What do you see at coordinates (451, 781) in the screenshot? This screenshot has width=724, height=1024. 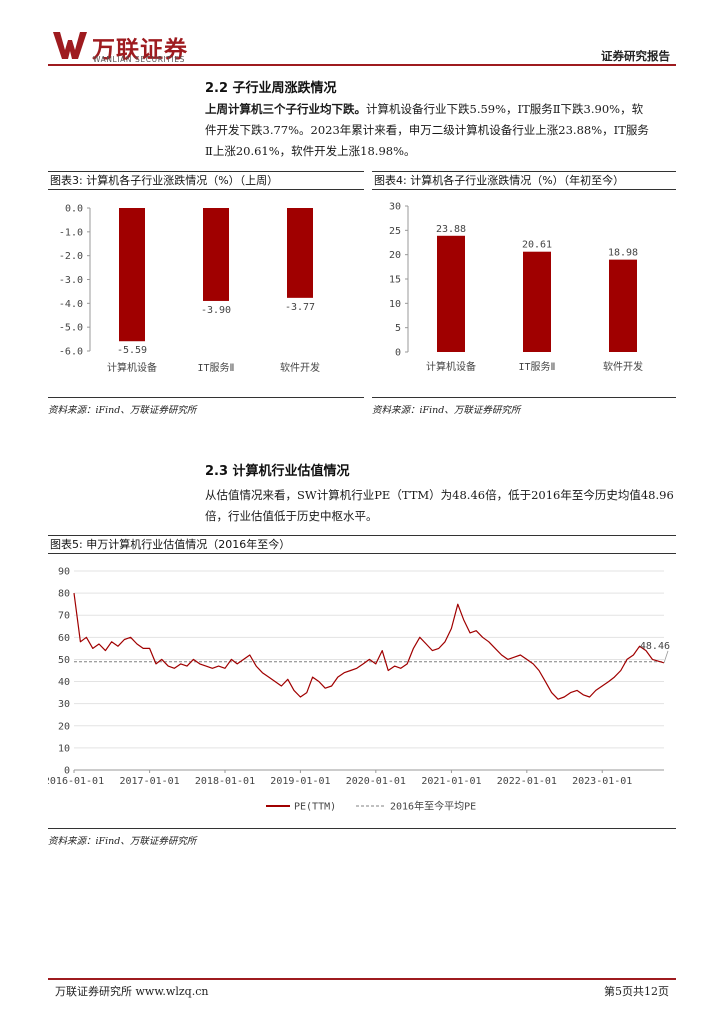 I see `x-tick-label: 2021-01-01` at bounding box center [451, 781].